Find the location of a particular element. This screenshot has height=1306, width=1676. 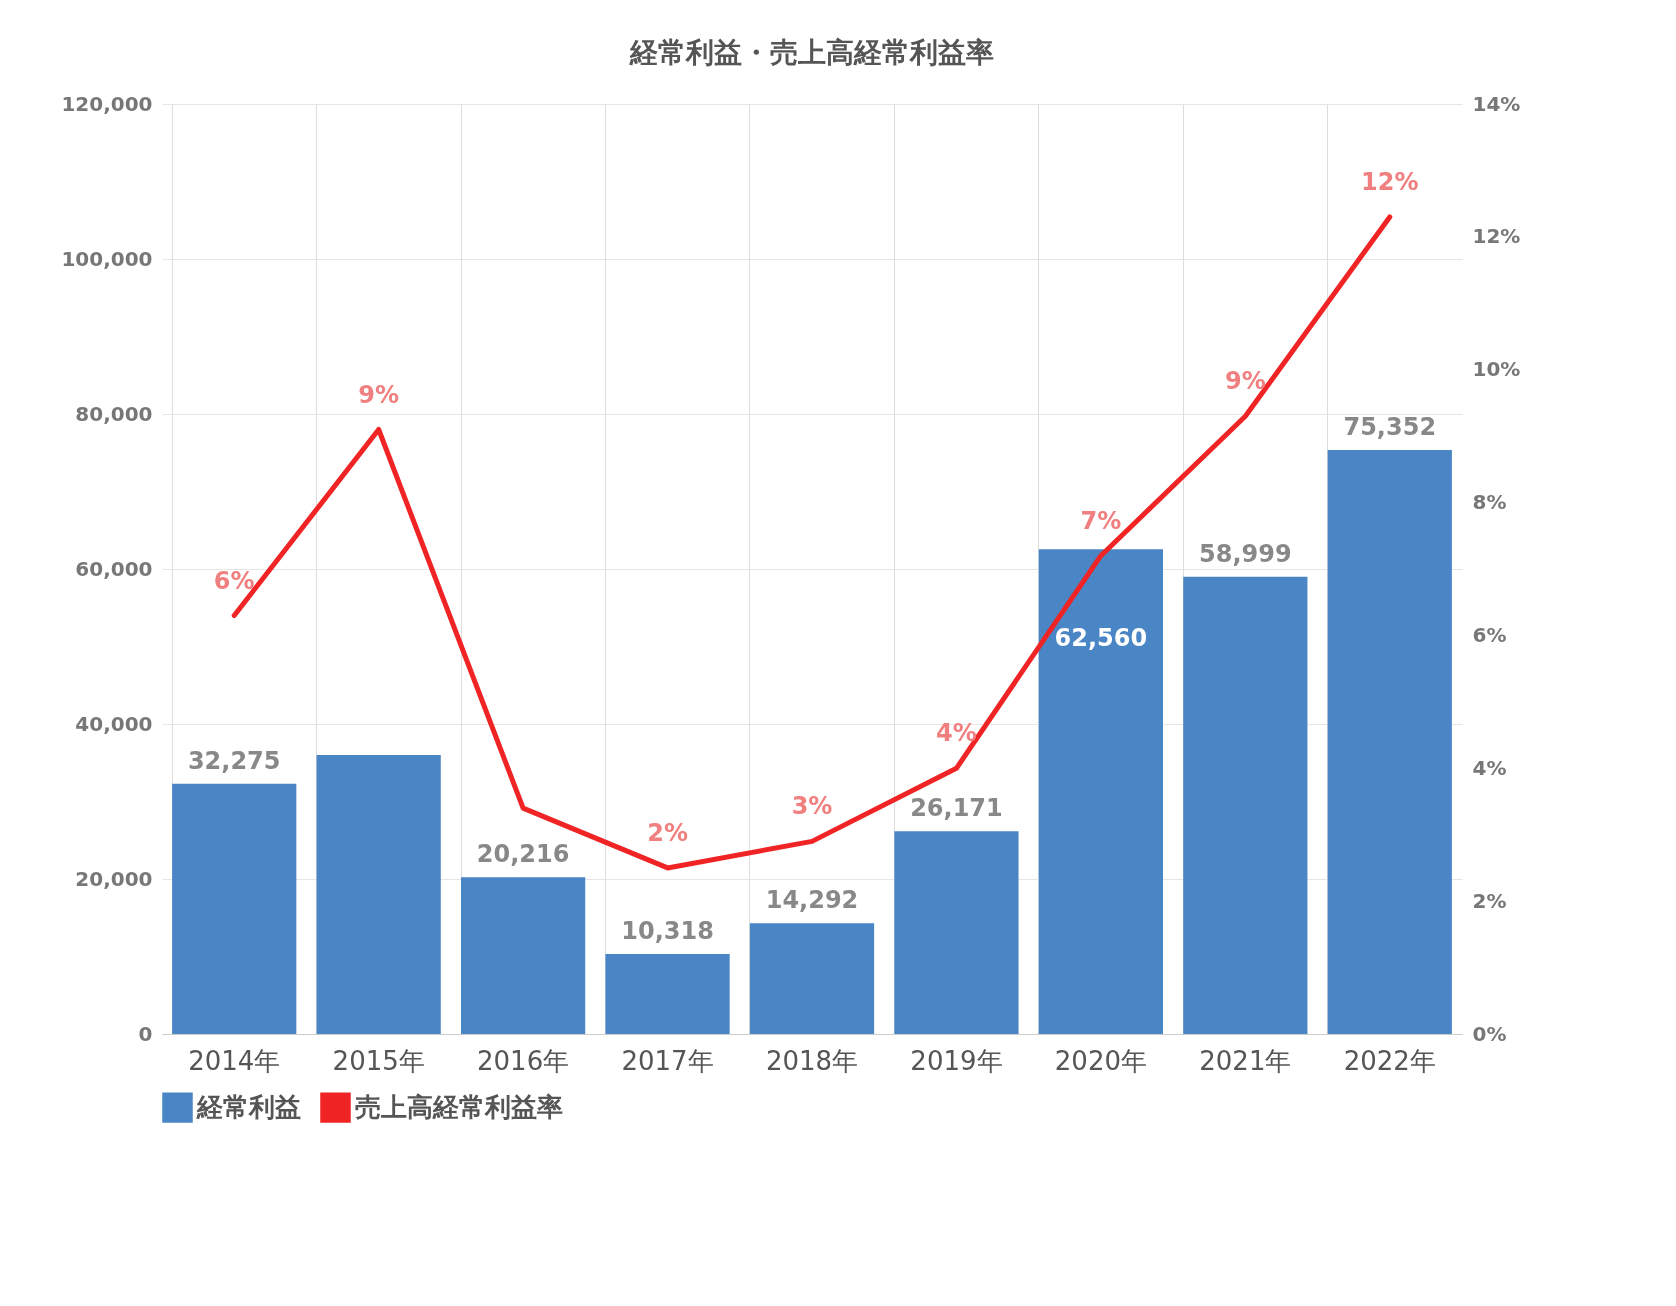

y-tick-label: 40,000 is located at coordinates (114, 723).